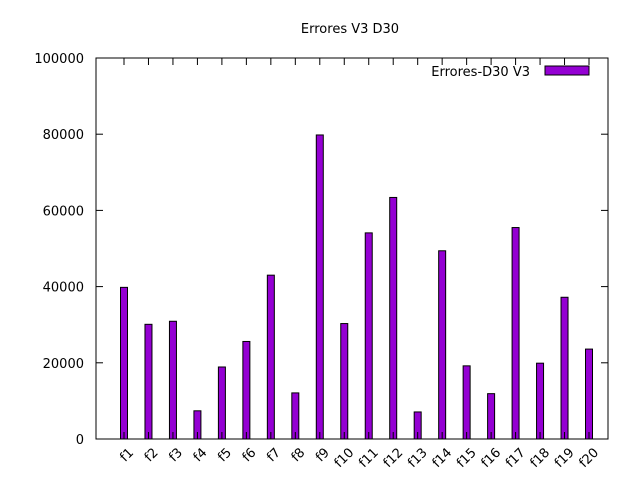 Image resolution: width=640 pixels, height=480 pixels. I want to click on bar-f15, so click(466, 402).